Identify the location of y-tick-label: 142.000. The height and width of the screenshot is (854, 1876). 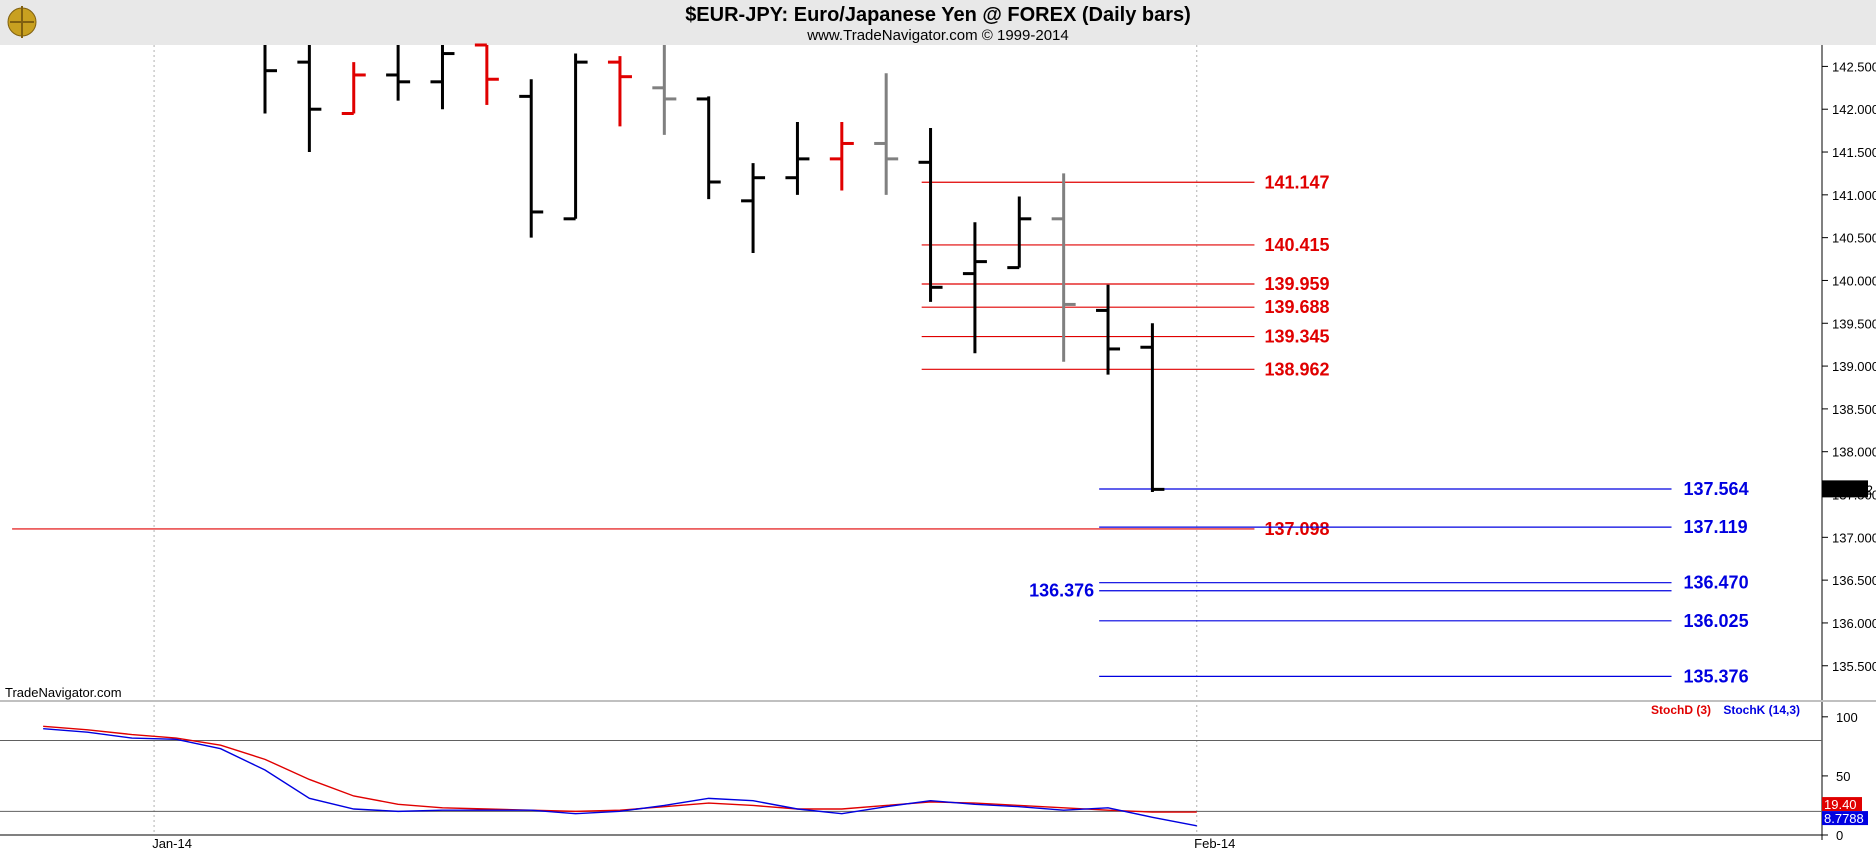
(1854, 109).